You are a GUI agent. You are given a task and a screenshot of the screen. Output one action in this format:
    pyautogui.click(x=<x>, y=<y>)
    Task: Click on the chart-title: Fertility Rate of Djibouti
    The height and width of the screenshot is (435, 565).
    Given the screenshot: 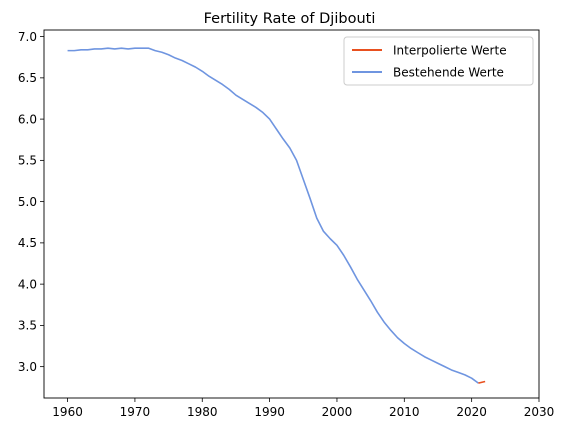 What is the action you would take?
    pyautogui.click(x=290, y=19)
    